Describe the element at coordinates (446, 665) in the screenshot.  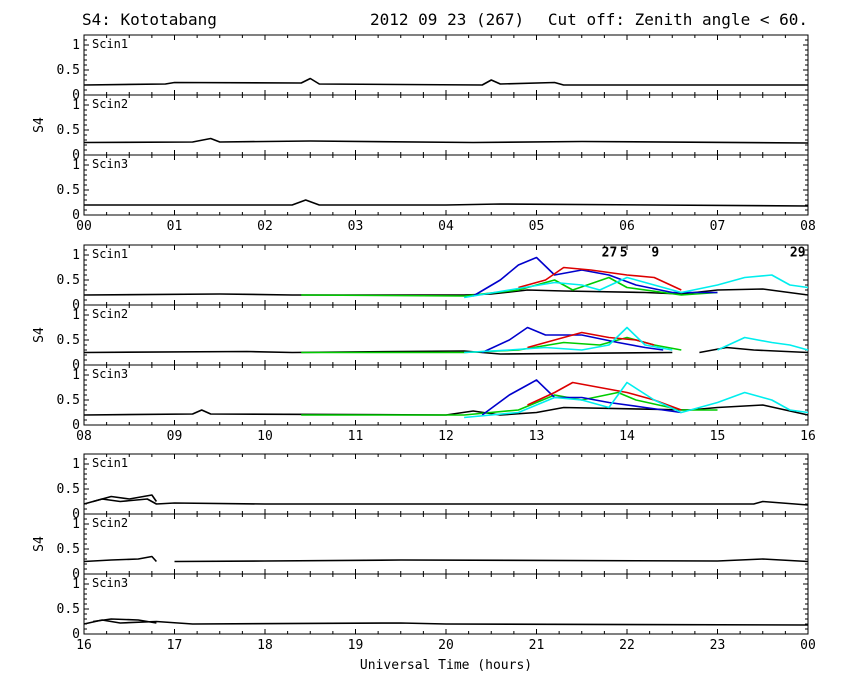
I see `x-axis-label: Universal Time (hours)` at that location.